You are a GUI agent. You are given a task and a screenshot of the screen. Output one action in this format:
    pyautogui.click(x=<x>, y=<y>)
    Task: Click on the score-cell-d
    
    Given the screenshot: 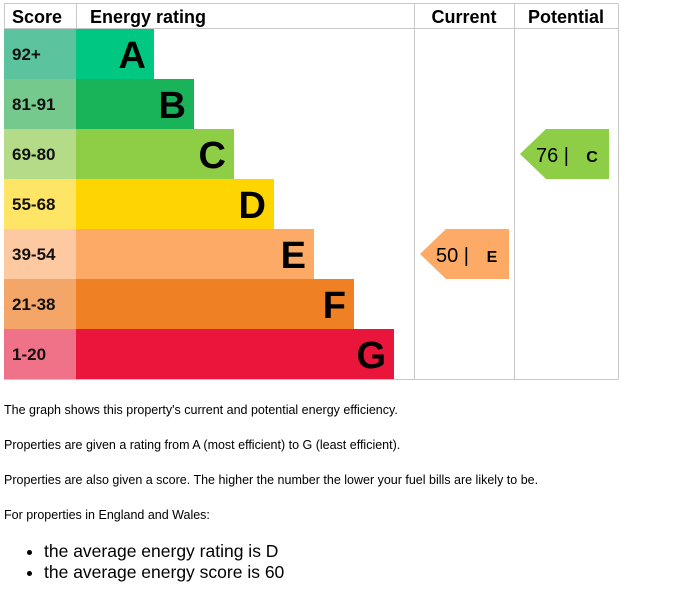 What is the action you would take?
    pyautogui.click(x=40, y=204)
    